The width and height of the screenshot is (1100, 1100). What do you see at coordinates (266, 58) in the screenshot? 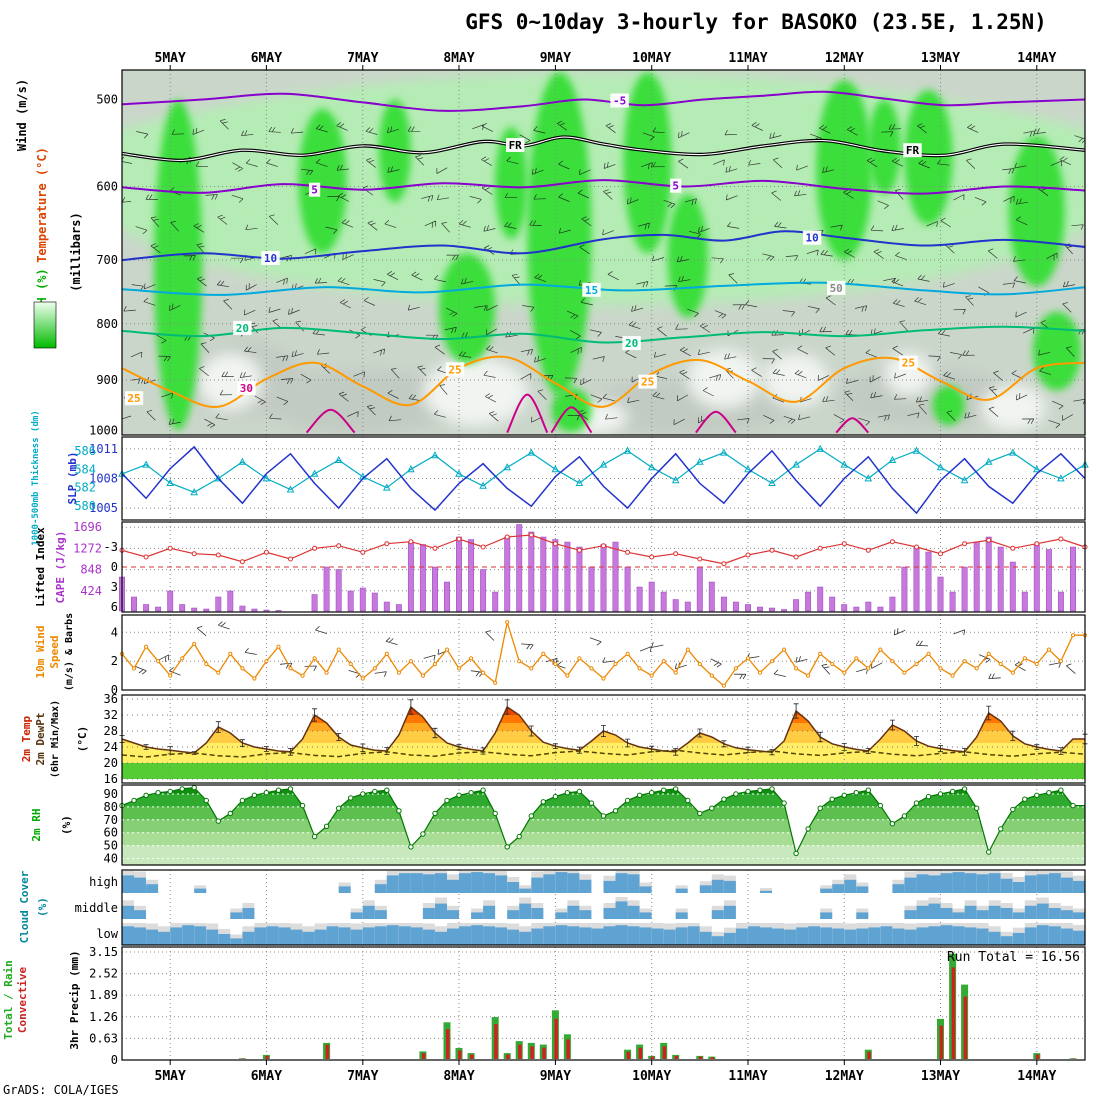
I see `date-label-top: 6MAY` at bounding box center [266, 58].